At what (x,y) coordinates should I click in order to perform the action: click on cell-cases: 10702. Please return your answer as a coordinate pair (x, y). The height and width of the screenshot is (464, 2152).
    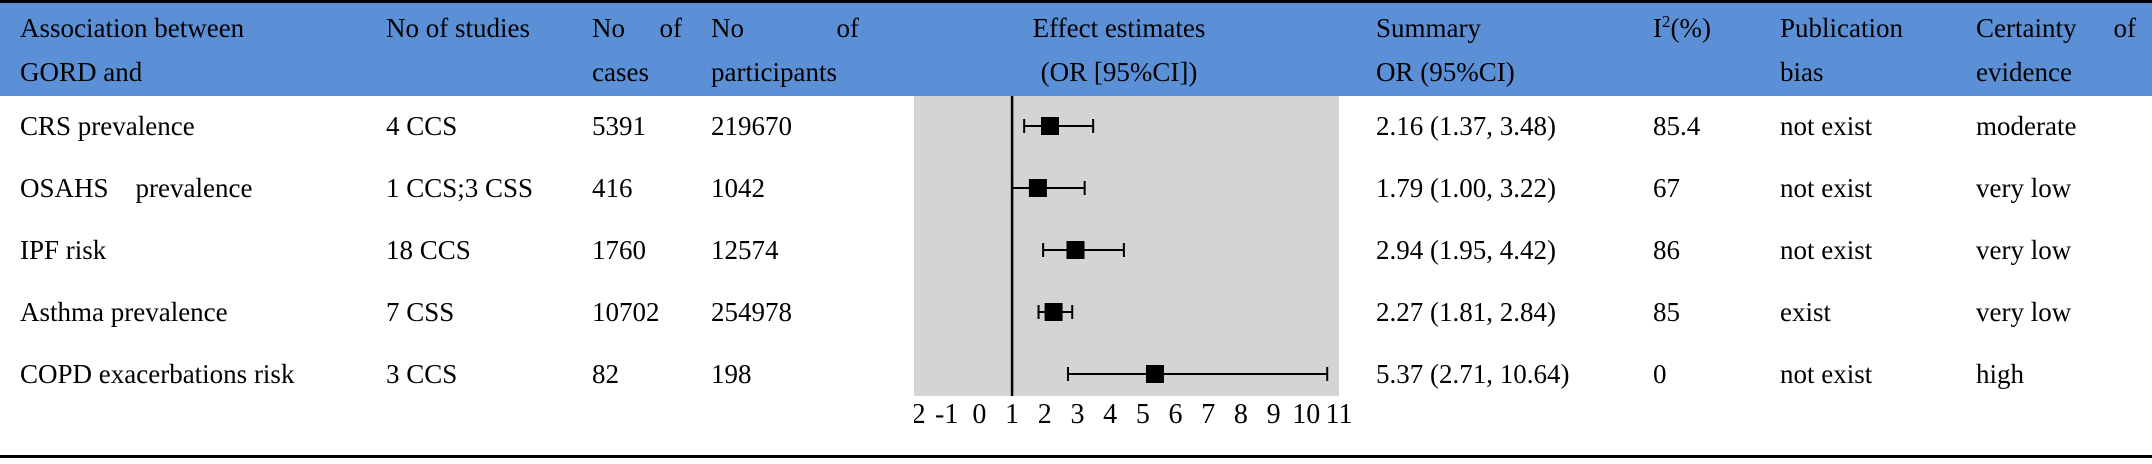
    Looking at the image, I should click on (626, 312).